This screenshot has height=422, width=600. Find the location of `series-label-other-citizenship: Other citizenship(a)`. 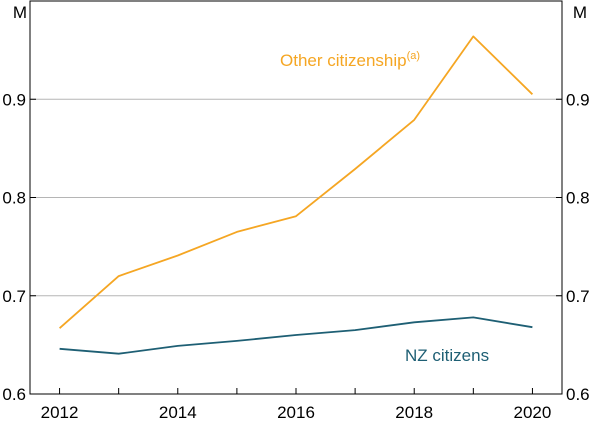

series-label-other-citizenship: Other citizenship(a) is located at coordinates (350, 60).